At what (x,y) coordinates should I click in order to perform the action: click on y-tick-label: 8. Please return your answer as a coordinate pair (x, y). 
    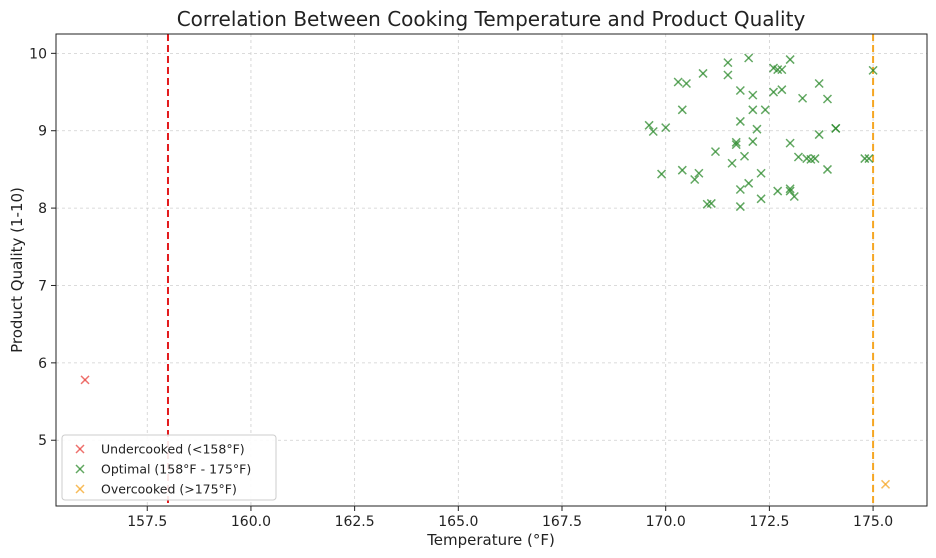
    Looking at the image, I should click on (42, 209).